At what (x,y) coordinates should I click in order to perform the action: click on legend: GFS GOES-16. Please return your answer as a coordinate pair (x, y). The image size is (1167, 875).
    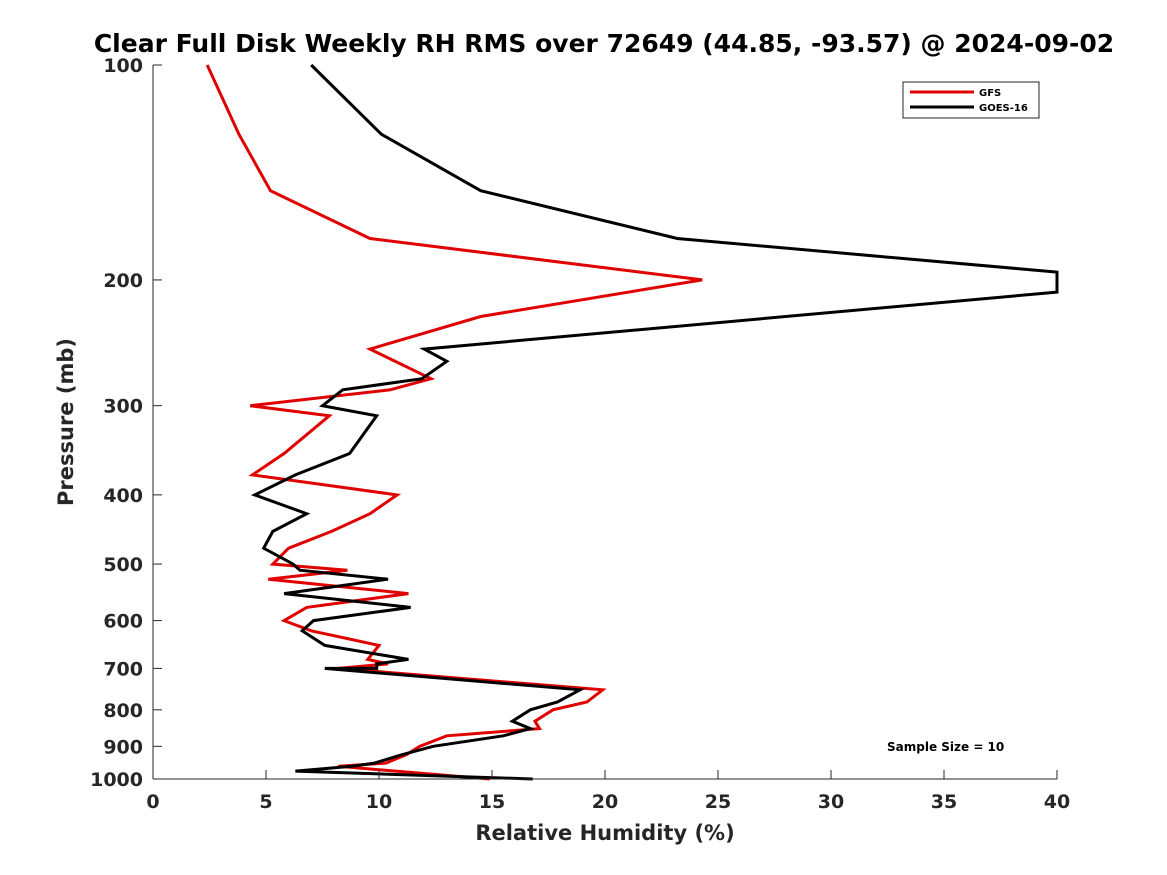
    Looking at the image, I should click on (971, 100).